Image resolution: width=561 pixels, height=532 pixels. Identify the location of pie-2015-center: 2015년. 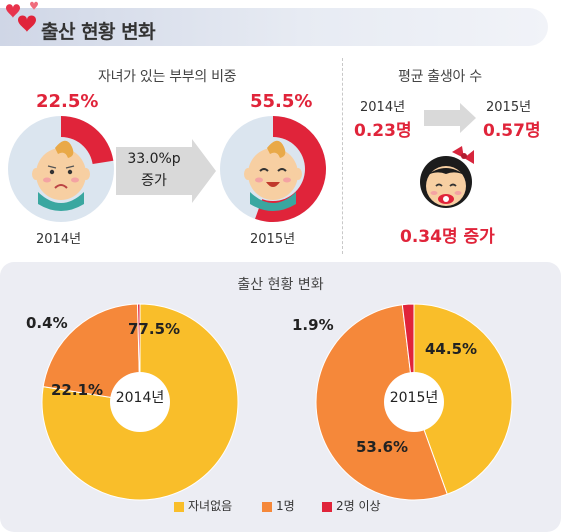
(414, 398).